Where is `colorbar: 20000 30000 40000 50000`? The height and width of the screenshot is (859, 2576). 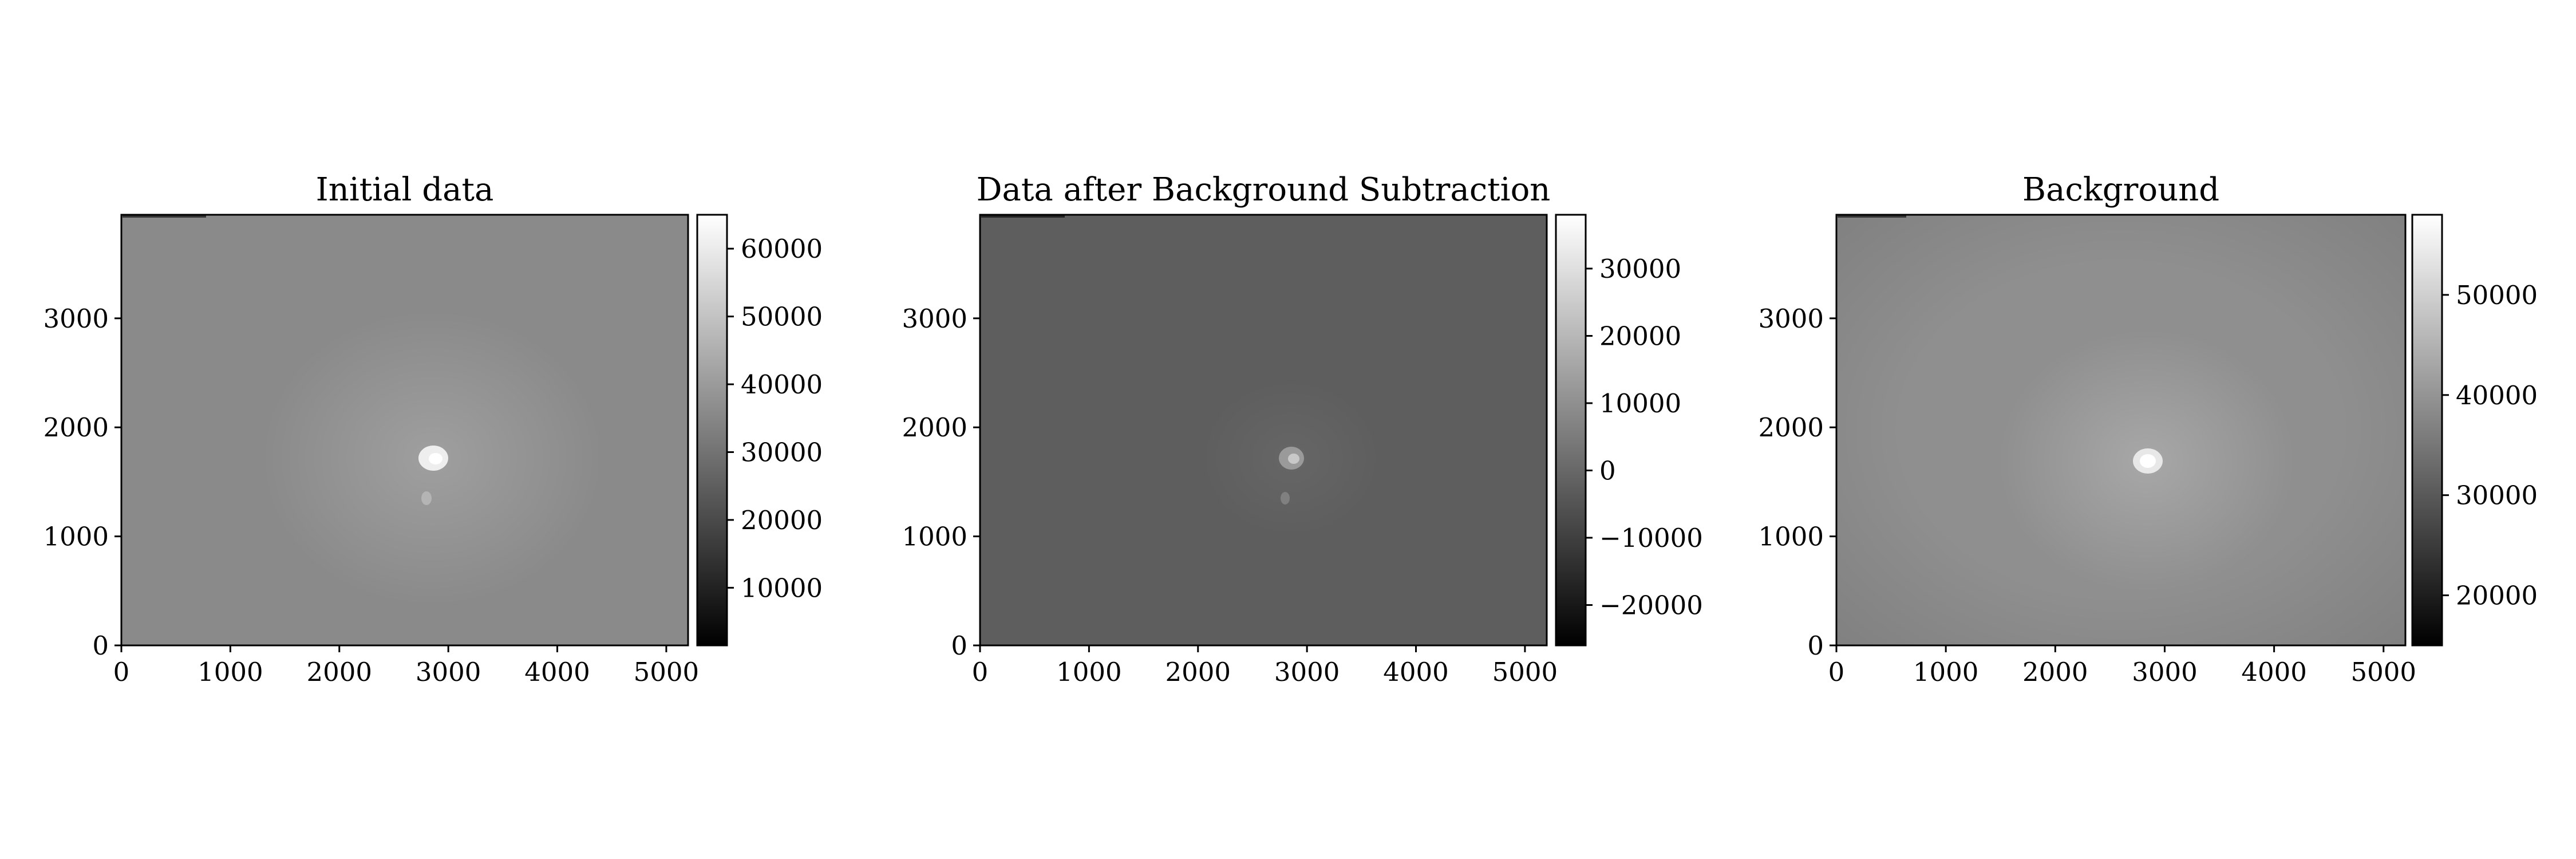
colorbar: 20000 30000 40000 50000 is located at coordinates (2474, 431).